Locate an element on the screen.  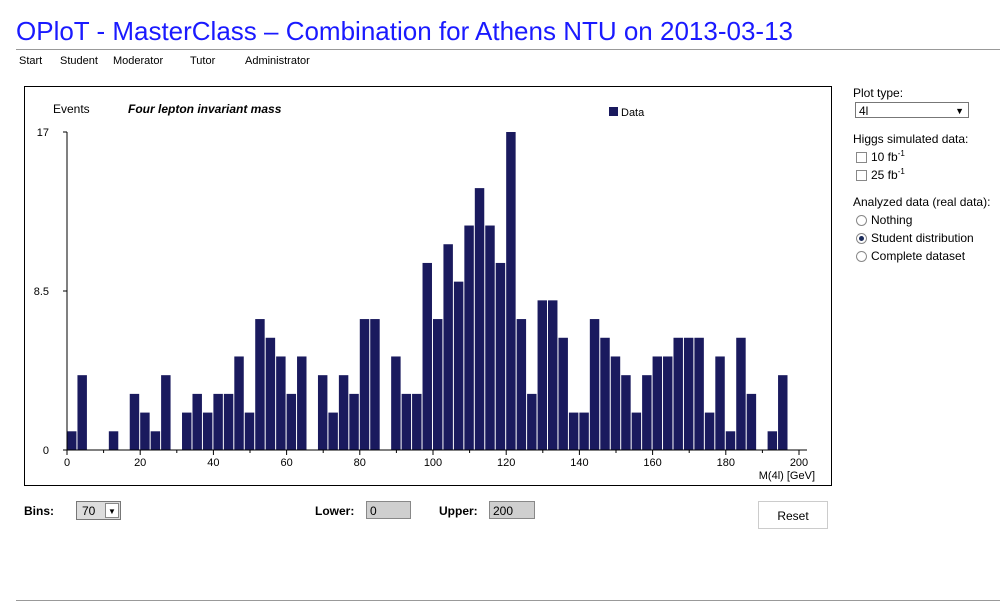
x-tick-label: 40 is located at coordinates (213, 463).